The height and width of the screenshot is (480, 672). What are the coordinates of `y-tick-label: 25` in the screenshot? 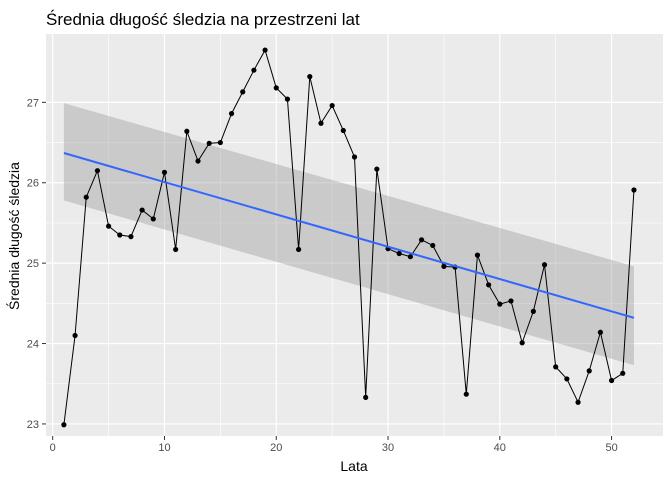 It's located at (33, 264).